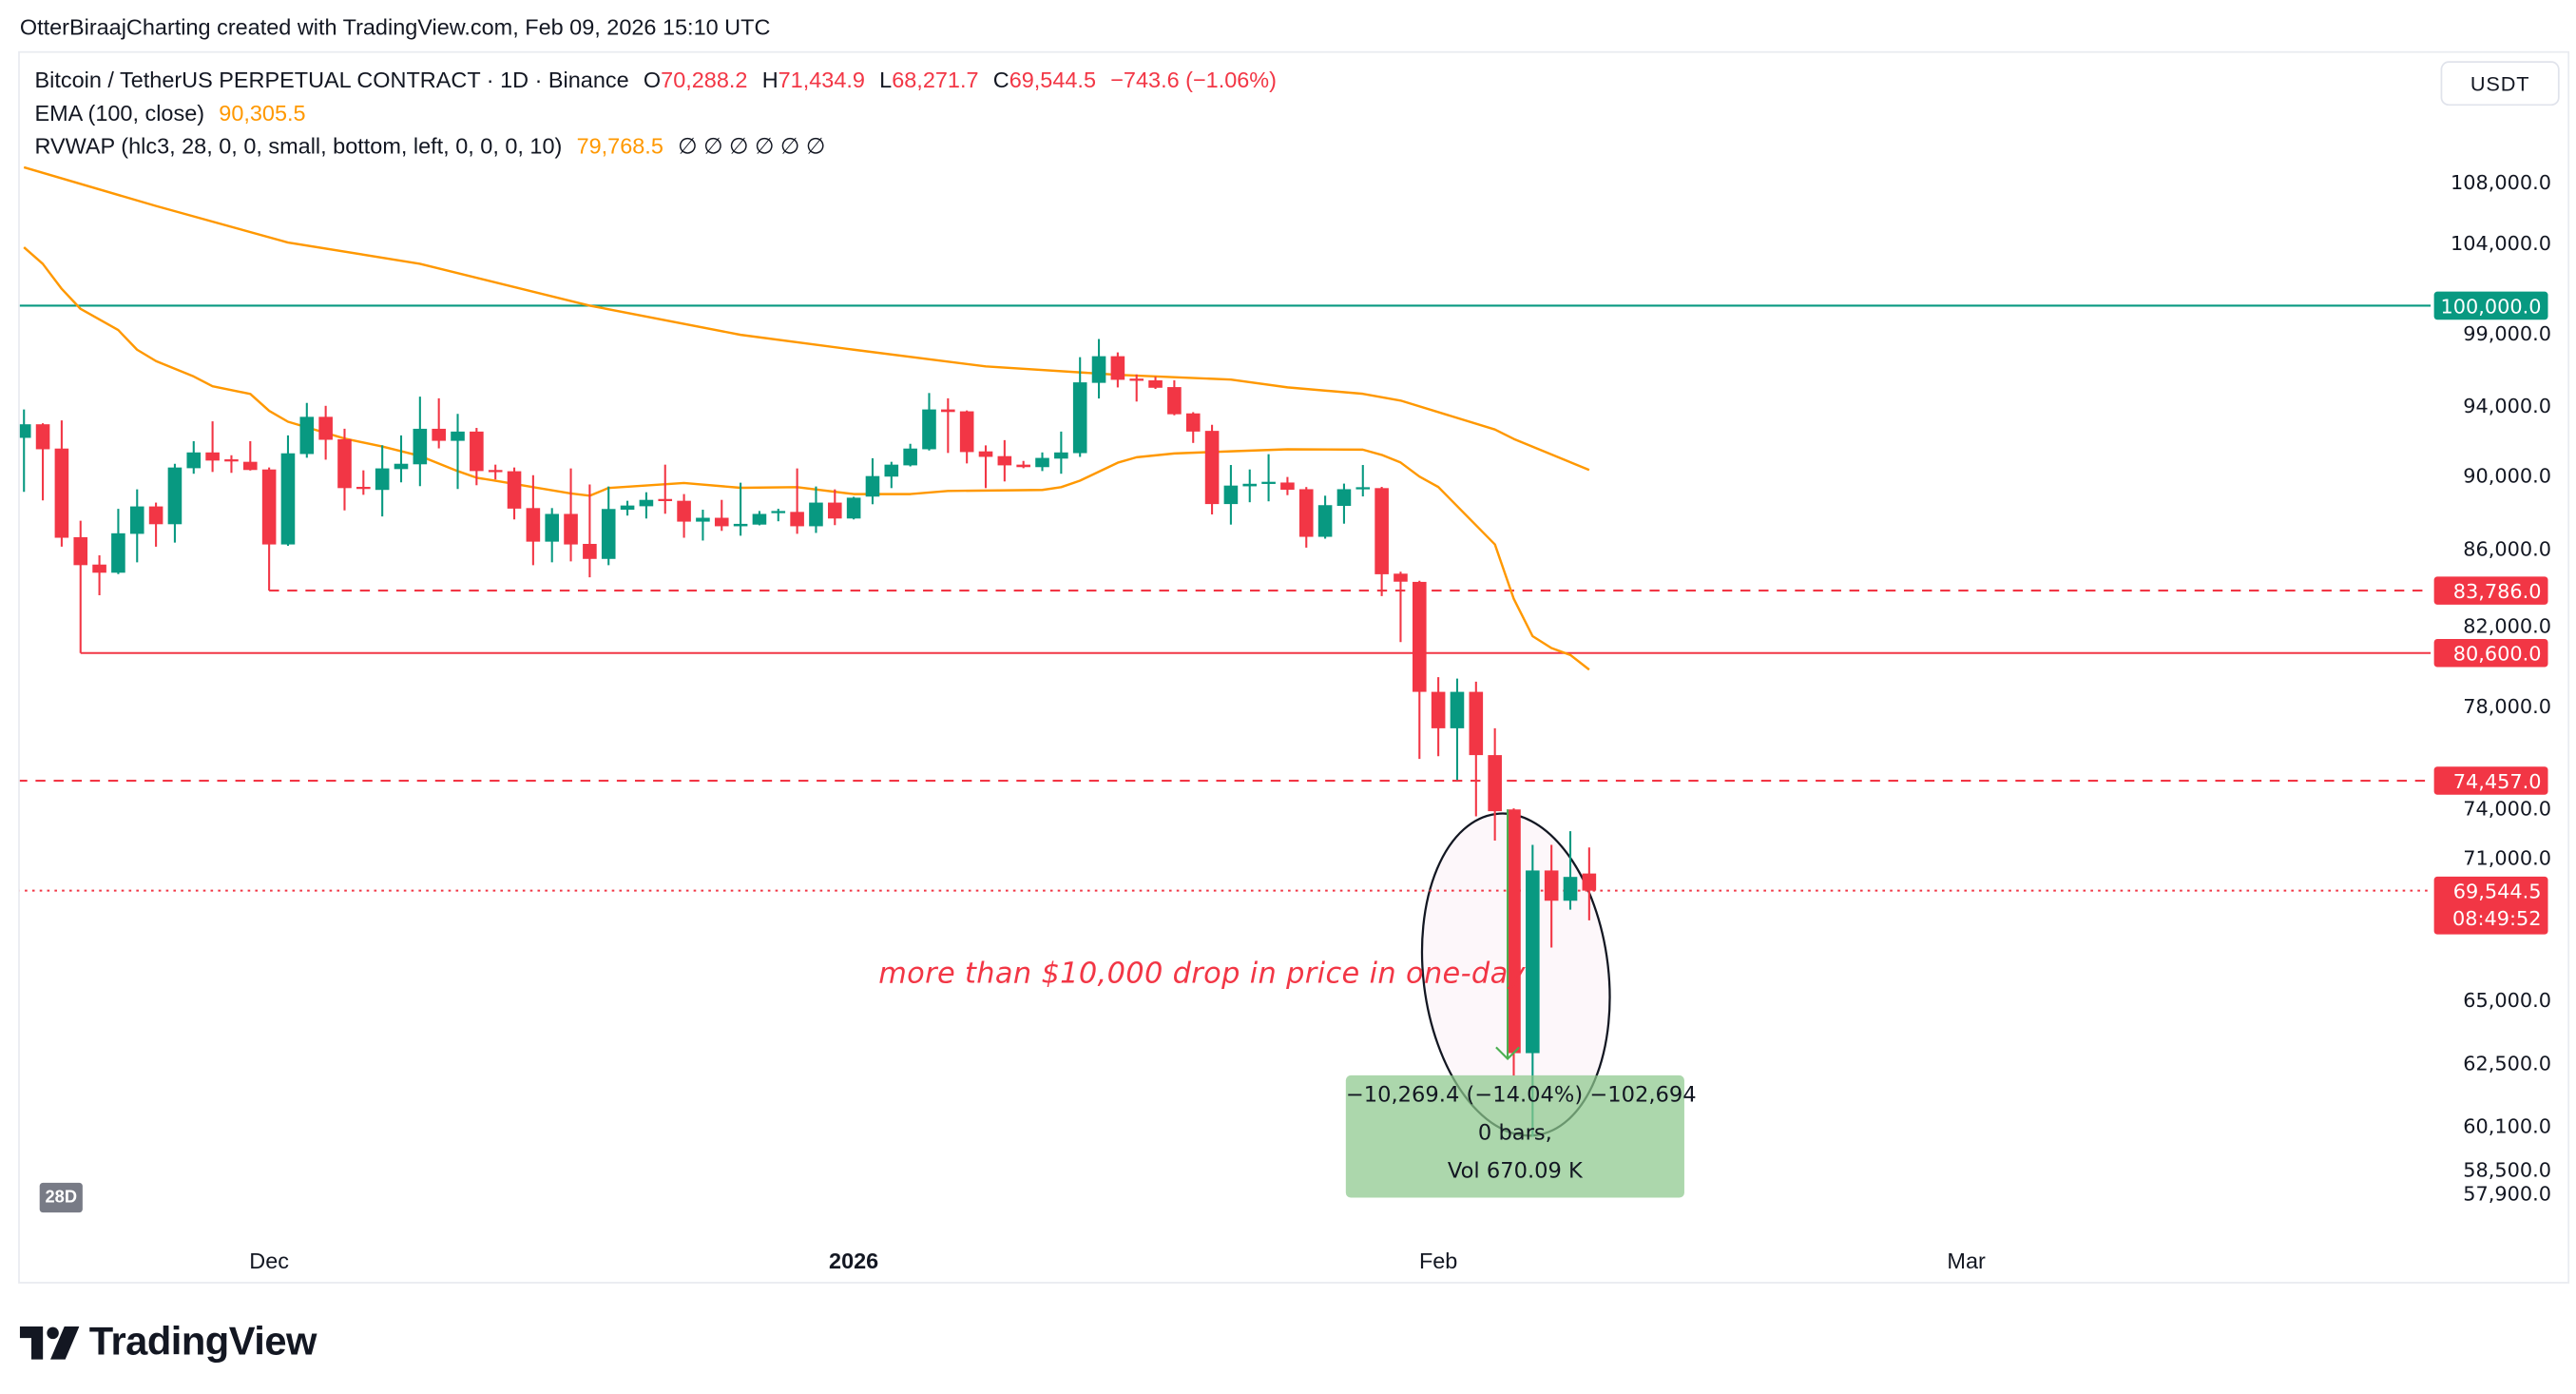 The image size is (2576, 1394). I want to click on price-badge-label: 74,457.0, so click(2497, 782).